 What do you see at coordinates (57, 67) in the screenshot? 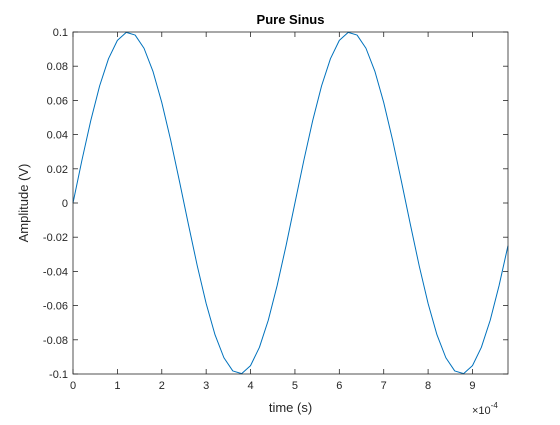
I see `y-tick-label: 0.08` at bounding box center [57, 67].